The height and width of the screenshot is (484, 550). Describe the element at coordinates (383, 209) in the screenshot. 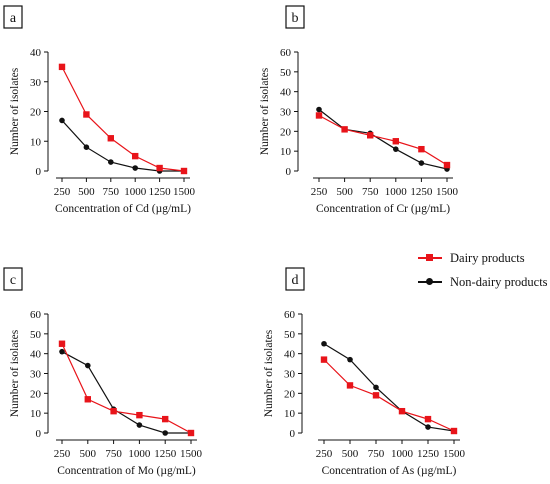

I see `x-axis-title: Concentration of Cr (µg/mL)` at that location.